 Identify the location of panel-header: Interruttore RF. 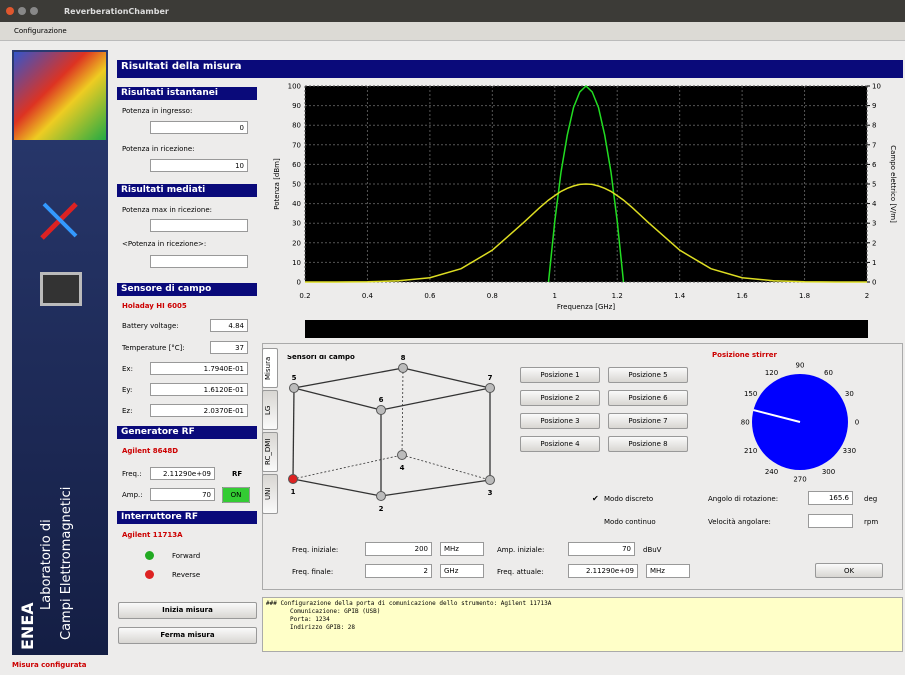
(187, 517).